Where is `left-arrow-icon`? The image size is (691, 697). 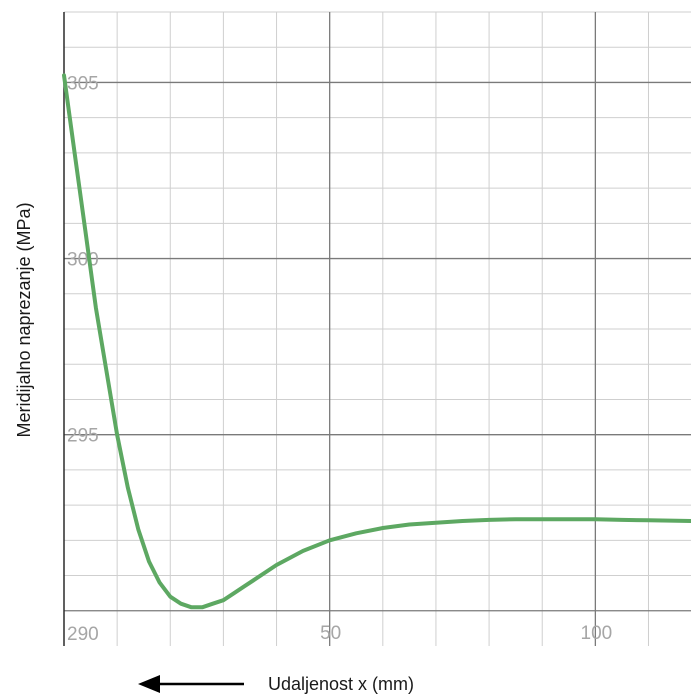
left-arrow-icon is located at coordinates (191, 684).